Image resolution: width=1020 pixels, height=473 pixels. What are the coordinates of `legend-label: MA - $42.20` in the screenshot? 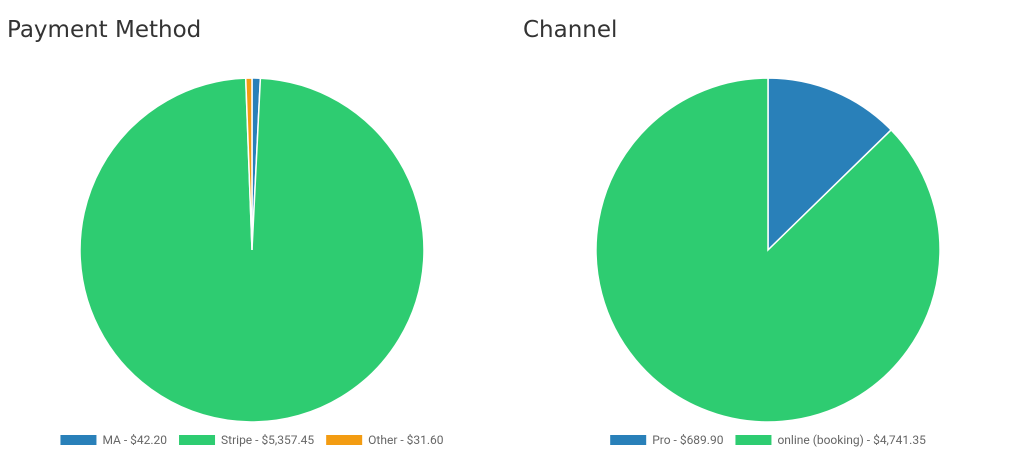 It's located at (134, 440).